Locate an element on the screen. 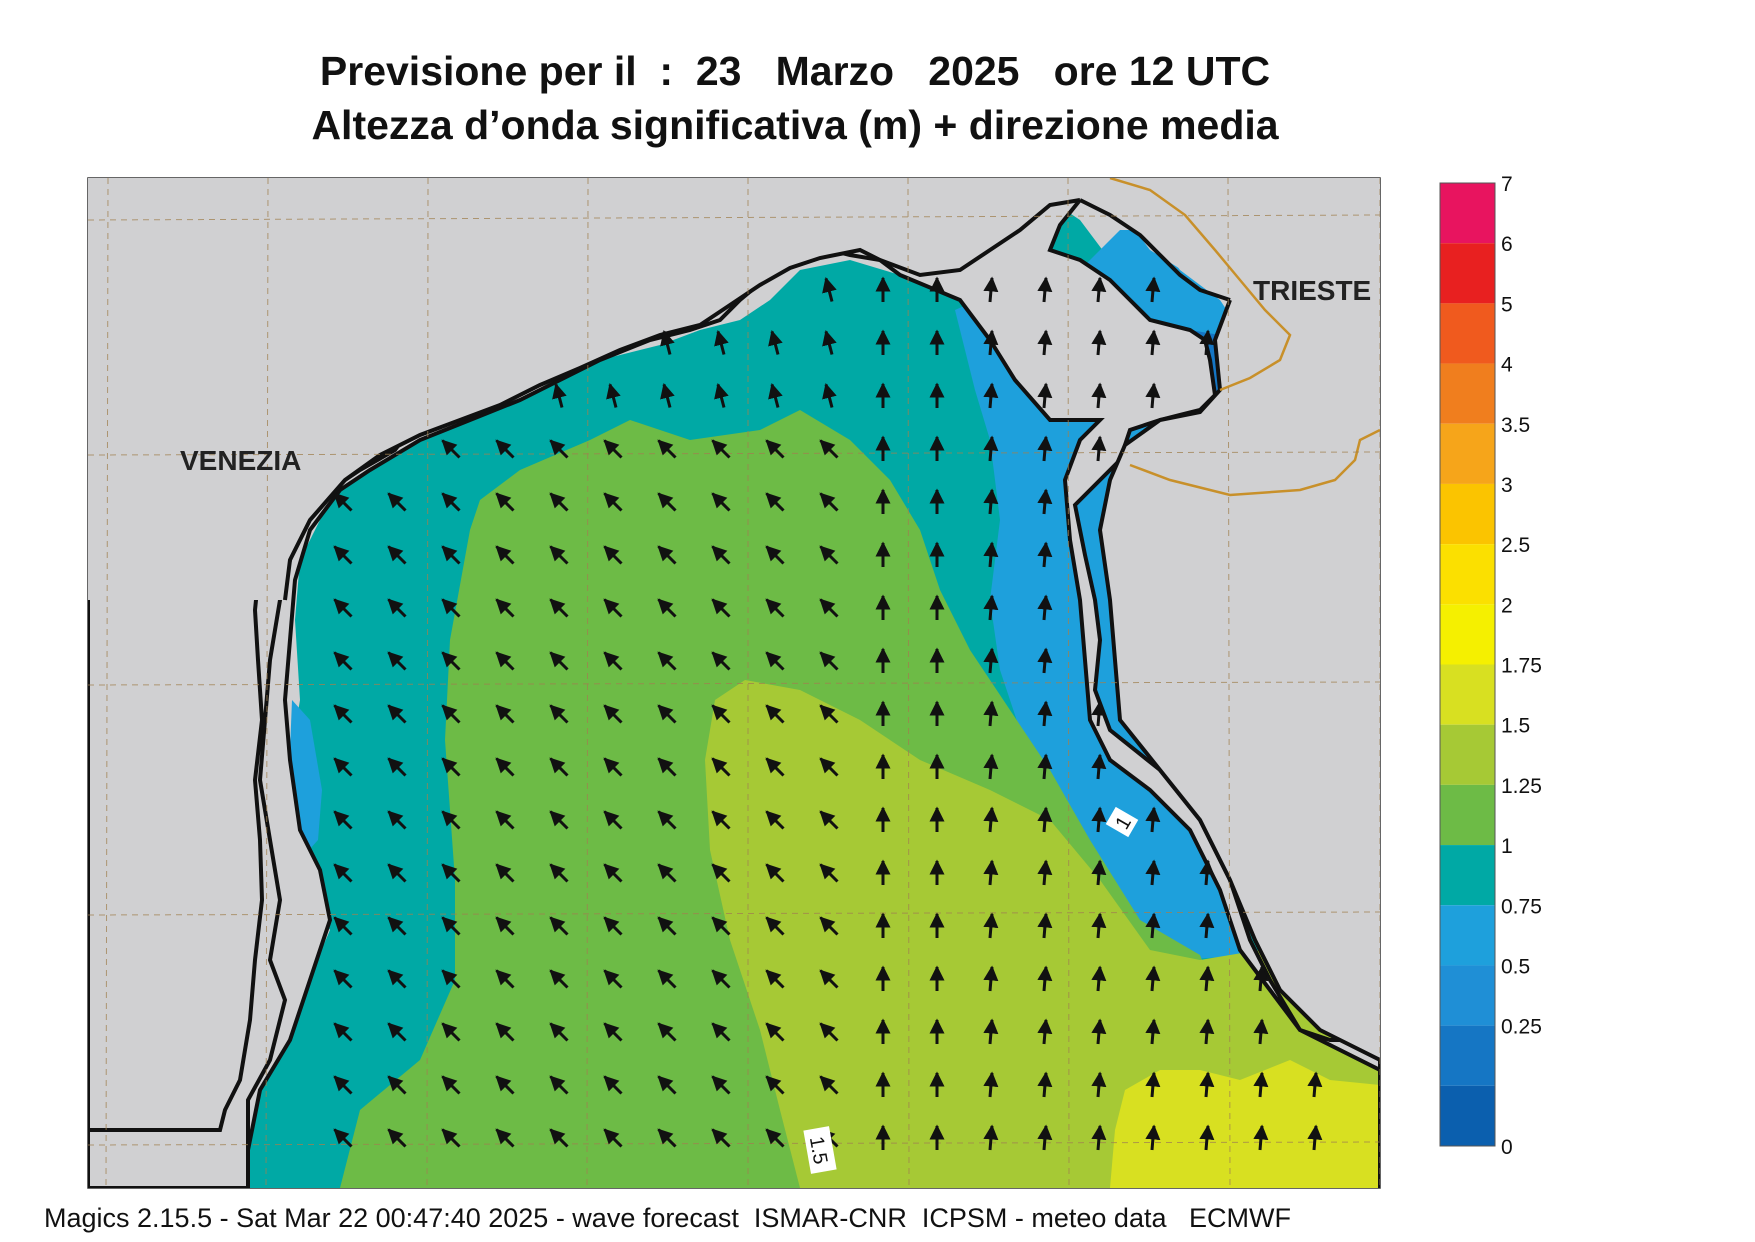 The image size is (1755, 1242). legend-tick-label: 0.25 is located at coordinates (1521, 1027).